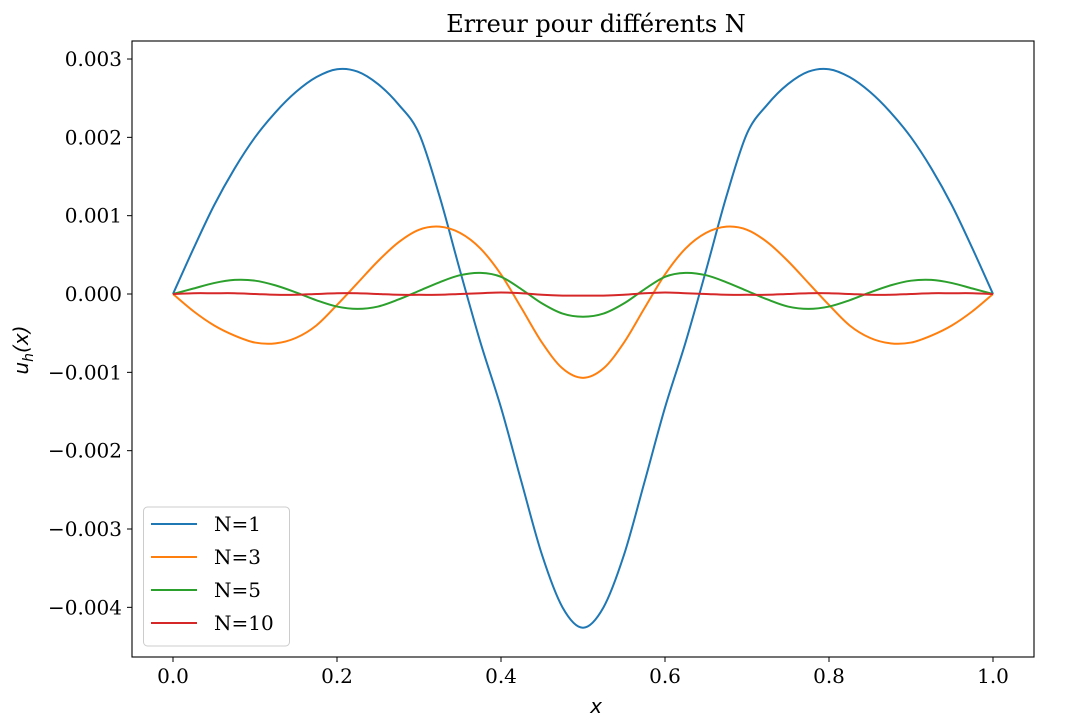 This screenshot has width=1071, height=726. I want to click on y-axis-label-main: u, so click(21, 368).